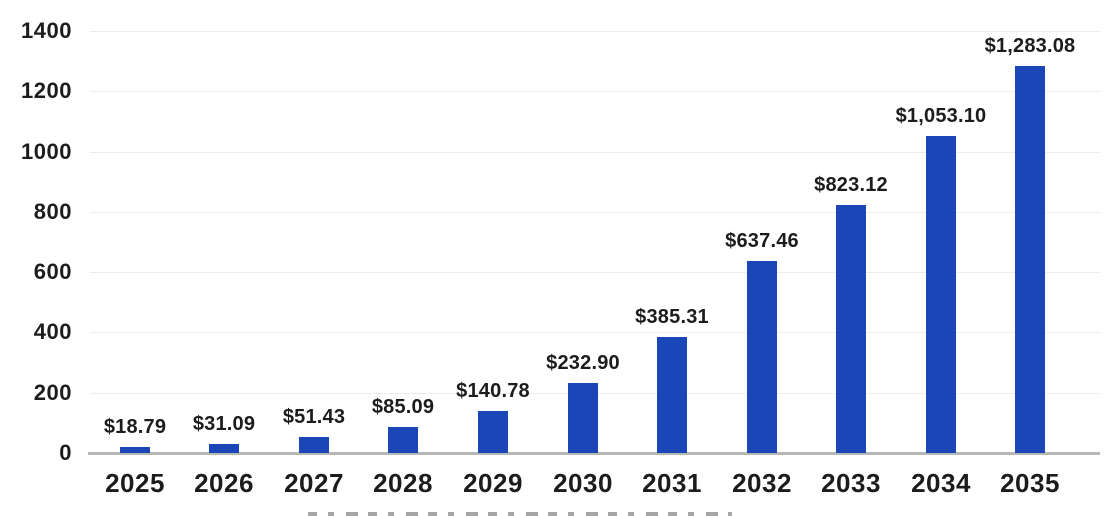  I want to click on x-axis-tick-label: 2029, so click(493, 483).